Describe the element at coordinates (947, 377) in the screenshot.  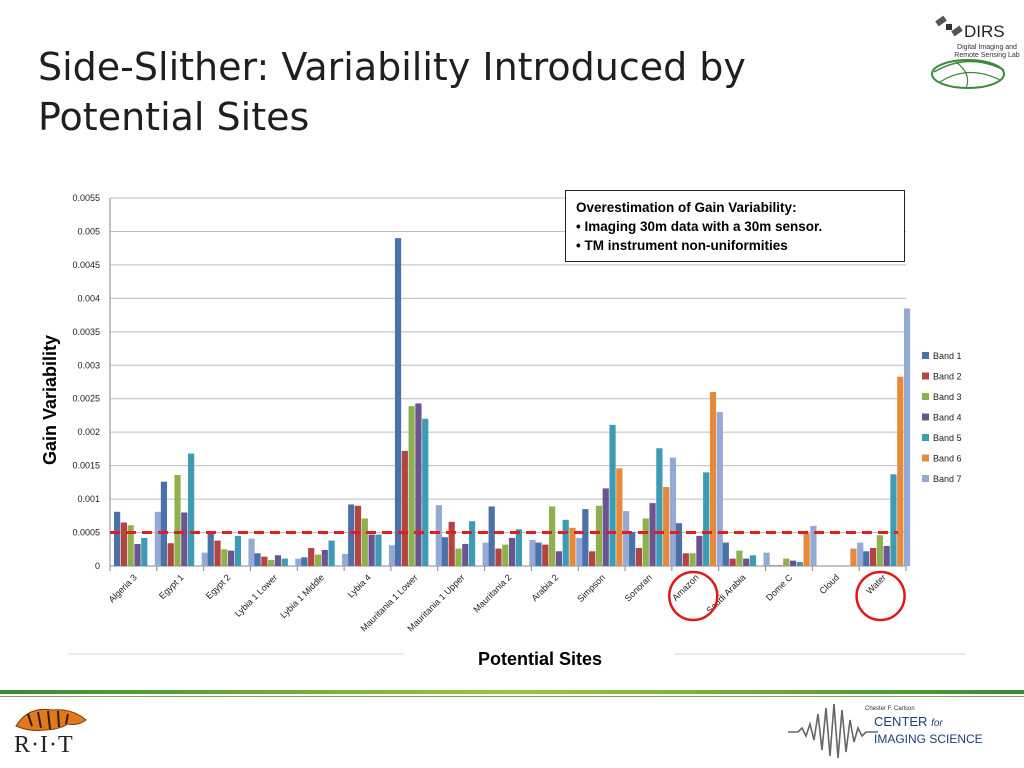
I see `legend-label: Band 2` at that location.